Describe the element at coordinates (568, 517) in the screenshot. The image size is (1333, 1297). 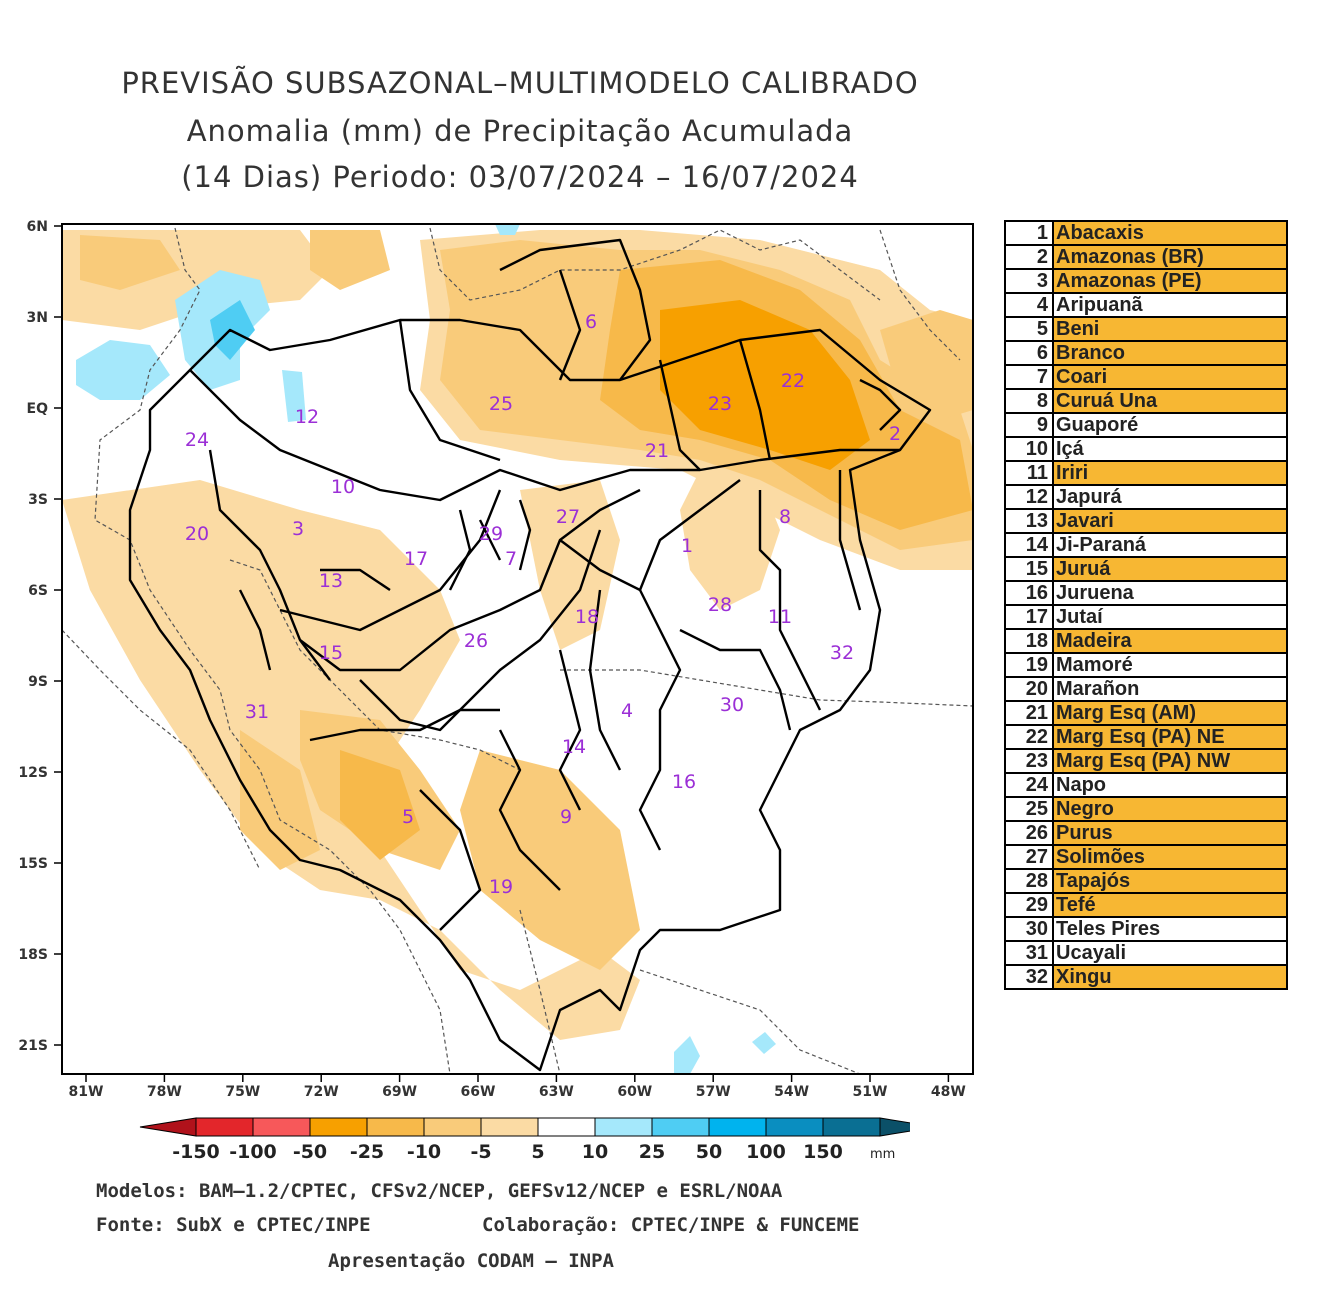
I see `basin-label-27: 27` at that location.